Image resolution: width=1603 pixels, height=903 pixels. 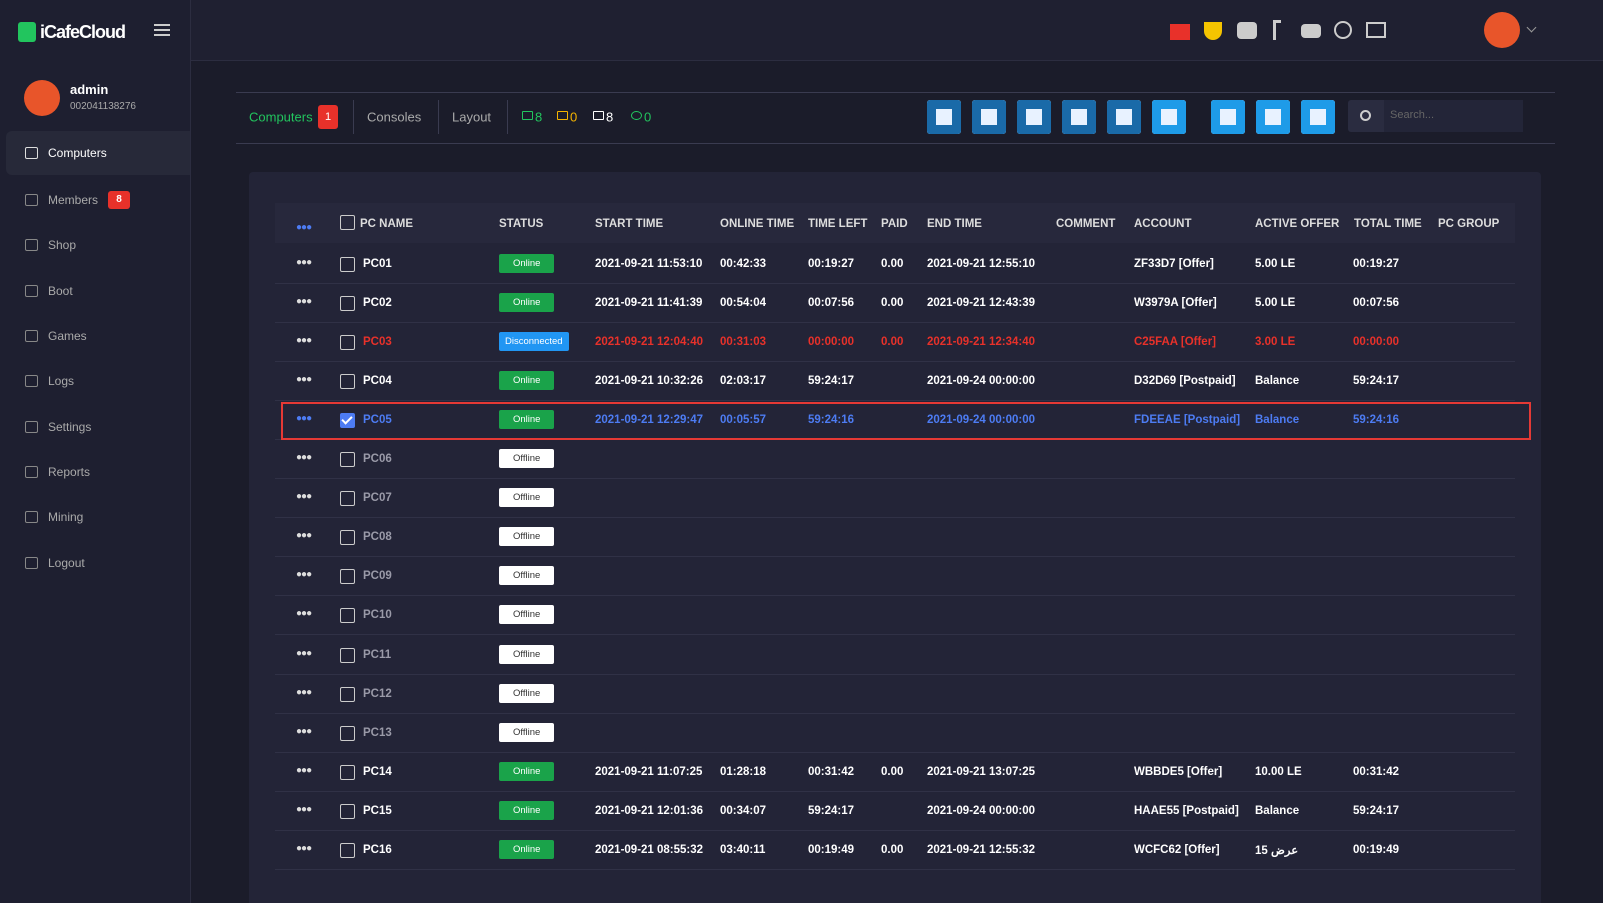 What do you see at coordinates (1275, 264) in the screenshot?
I see `cell-offer: 5.00 LE` at bounding box center [1275, 264].